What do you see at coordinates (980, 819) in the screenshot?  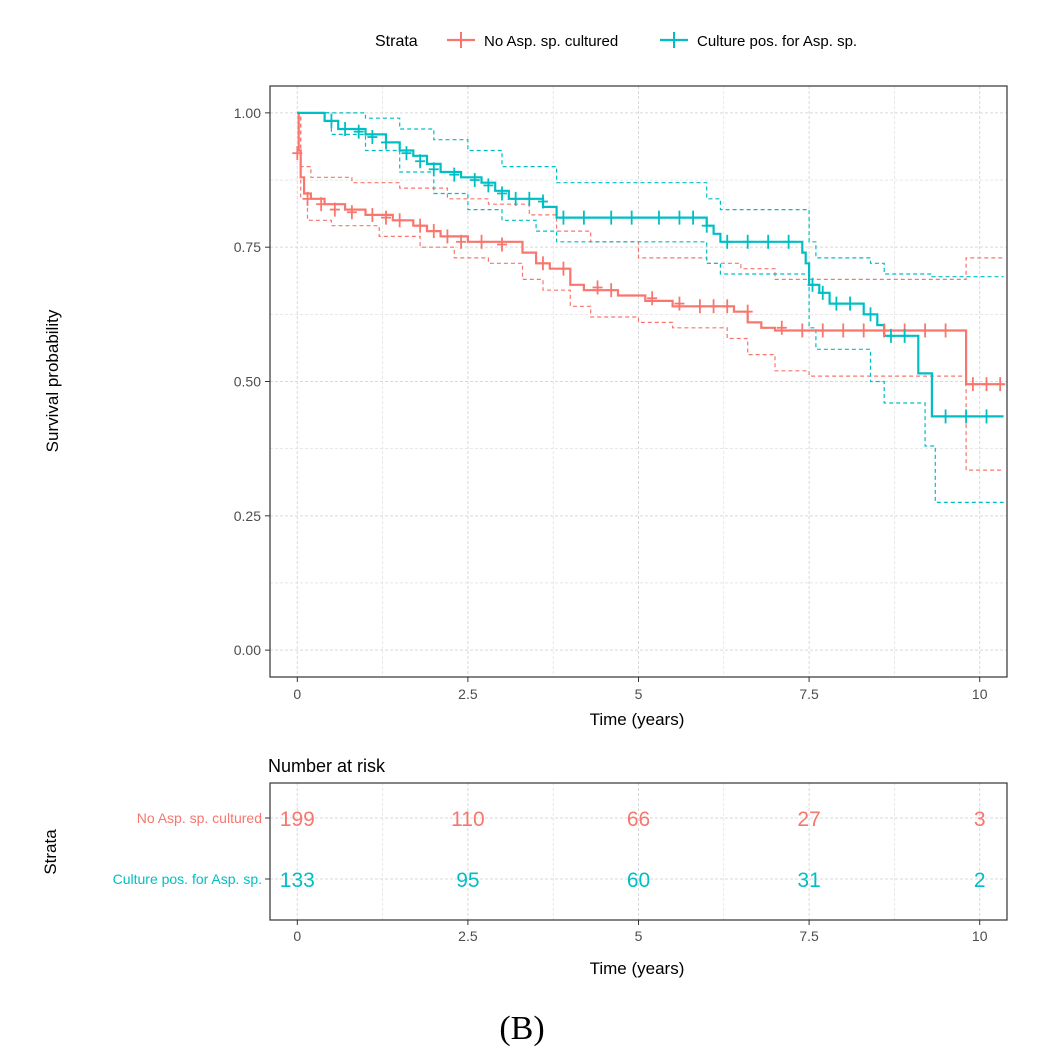 I see `risk-cell-no-asp: 3` at bounding box center [980, 819].